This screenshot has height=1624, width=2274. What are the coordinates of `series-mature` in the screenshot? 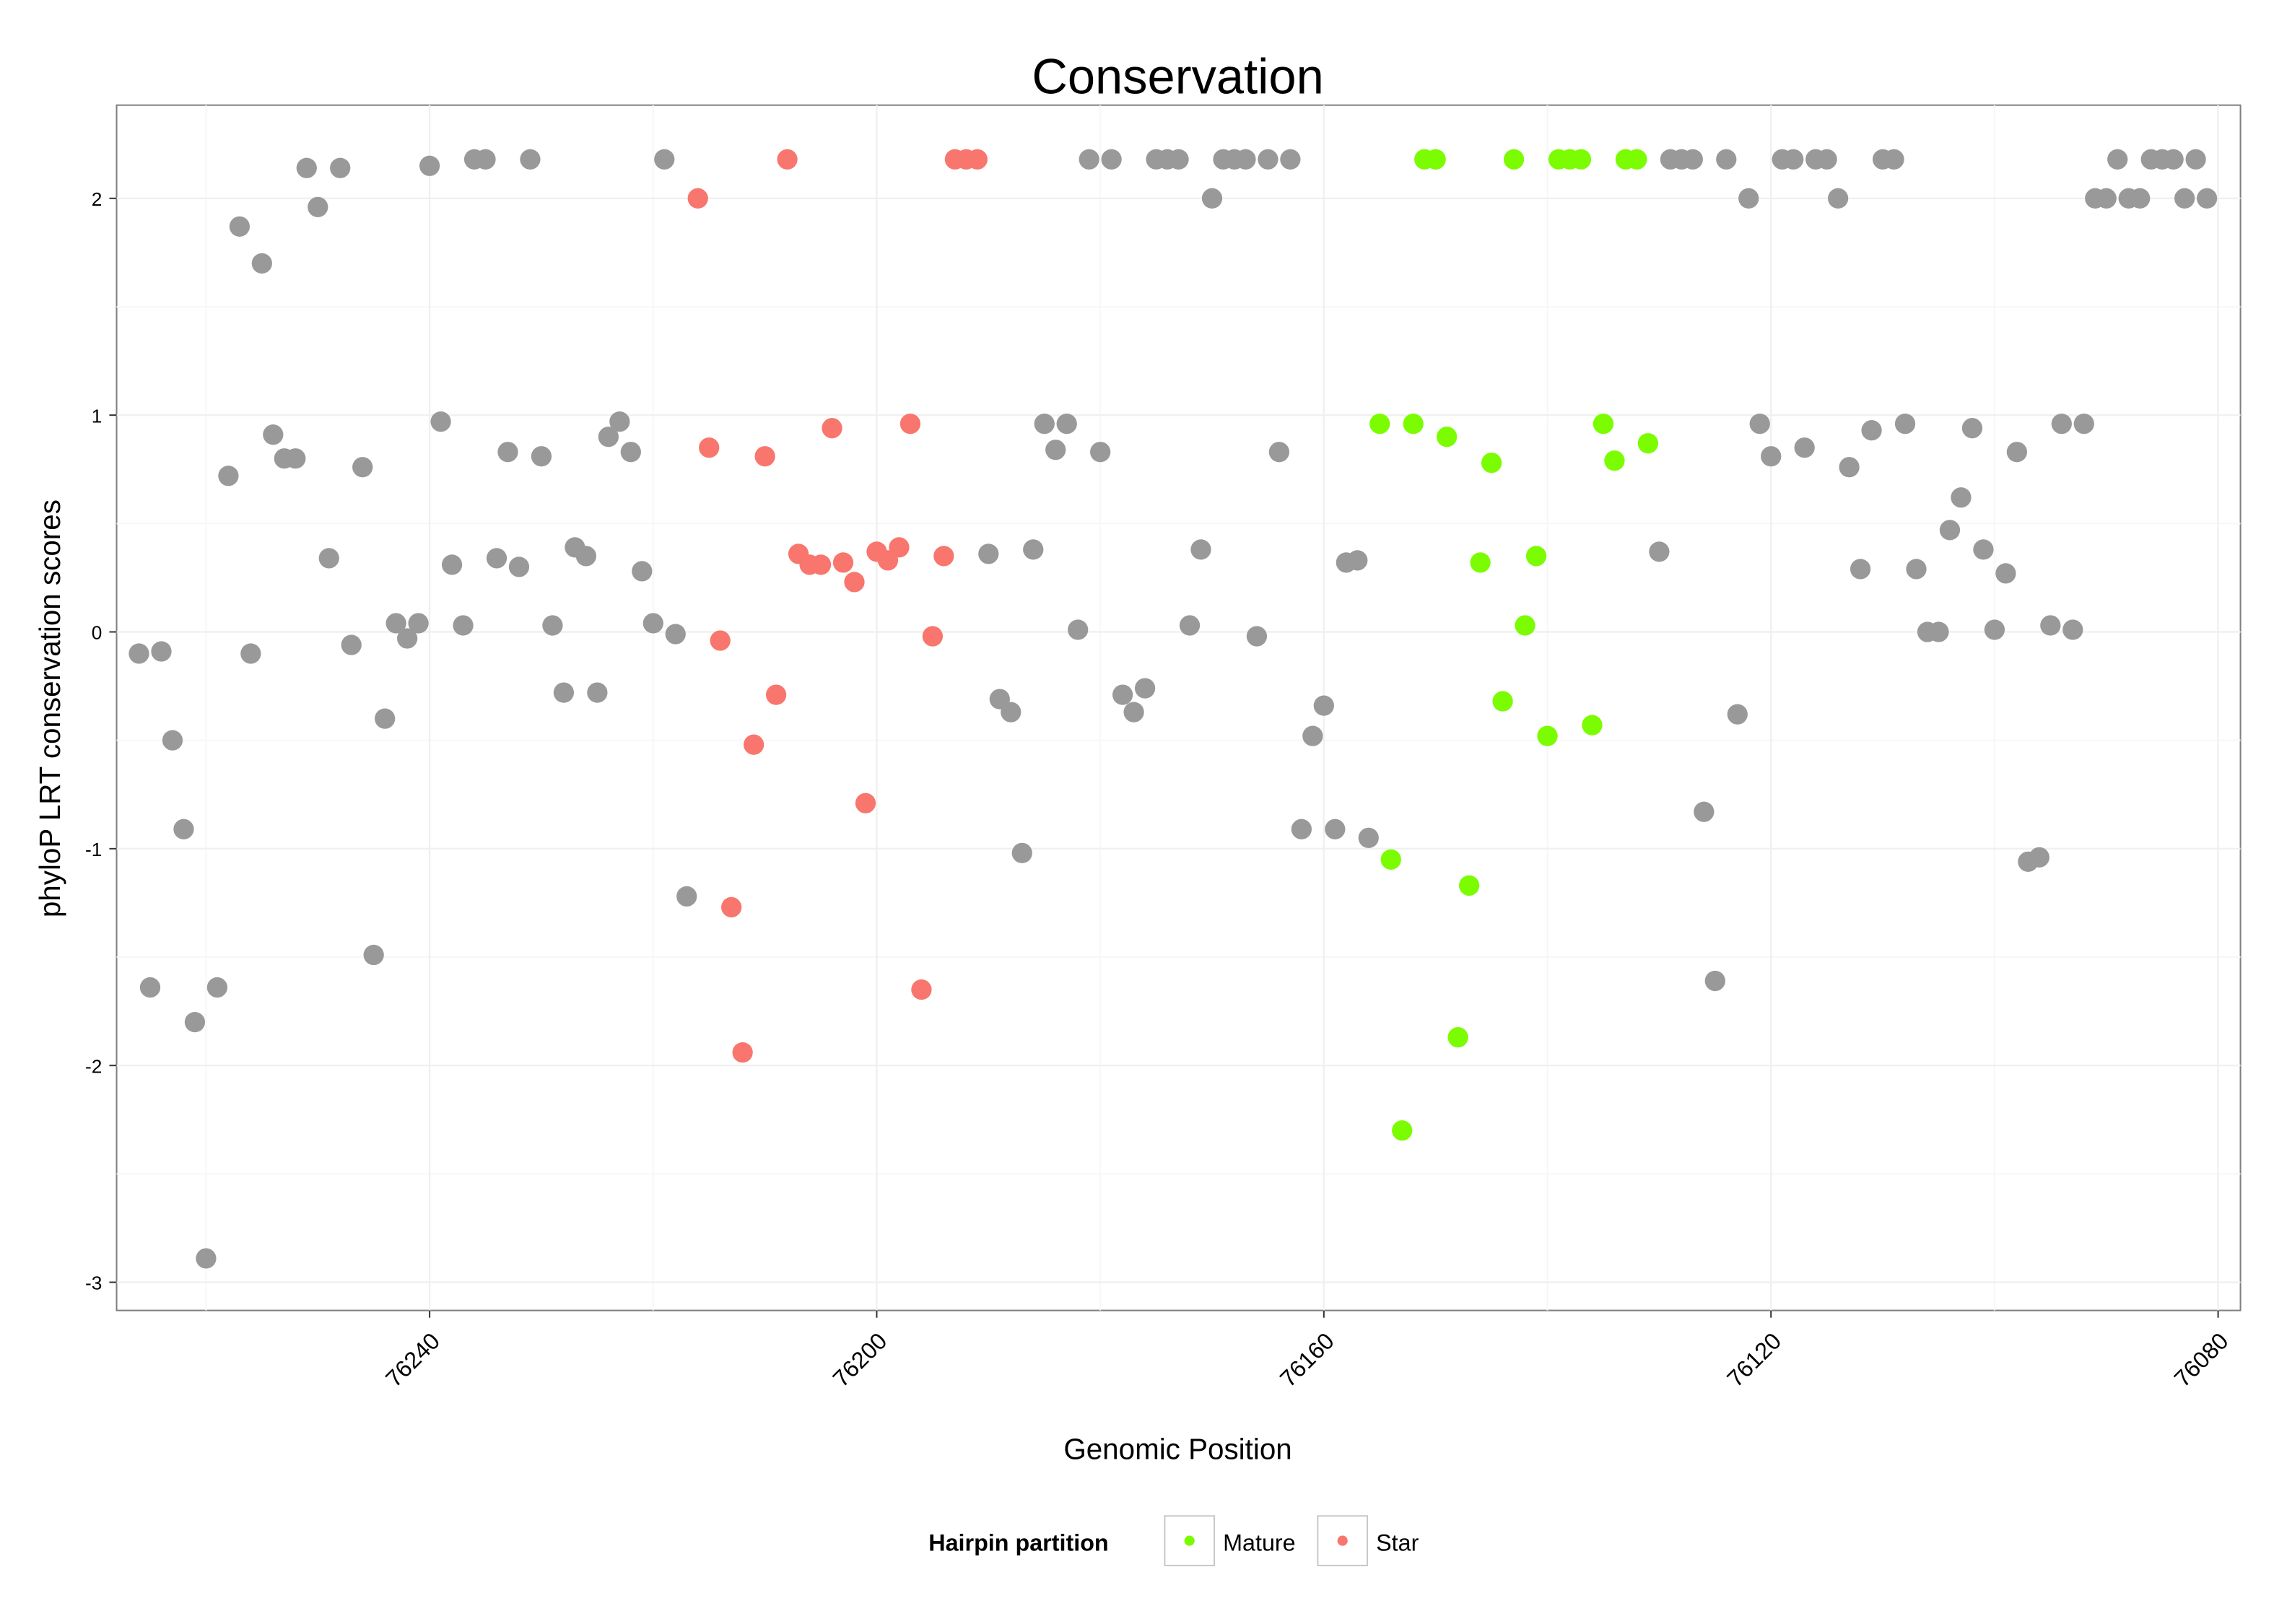 It's located at (1514, 645).